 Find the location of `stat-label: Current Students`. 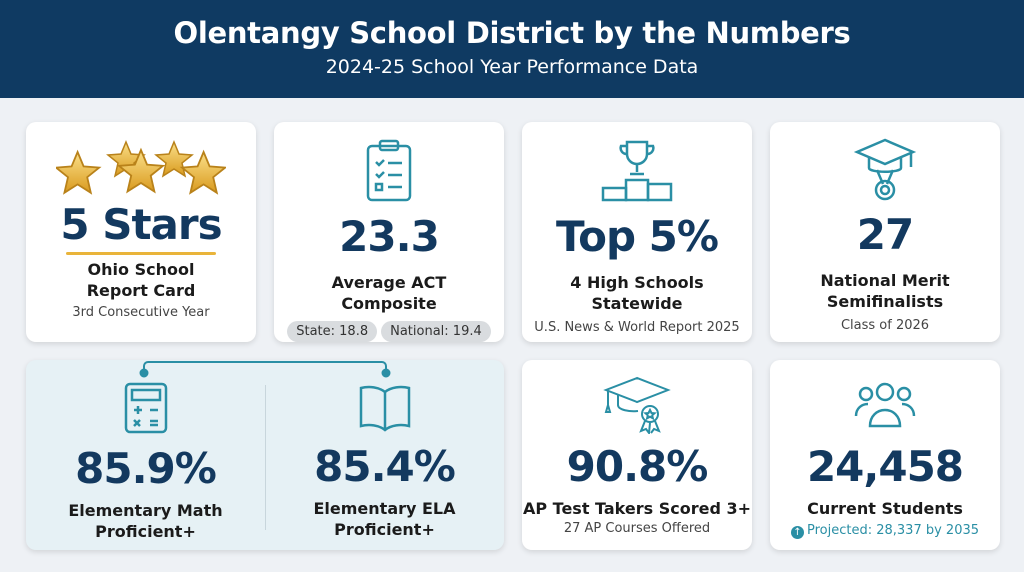

stat-label: Current Students is located at coordinates (885, 508).